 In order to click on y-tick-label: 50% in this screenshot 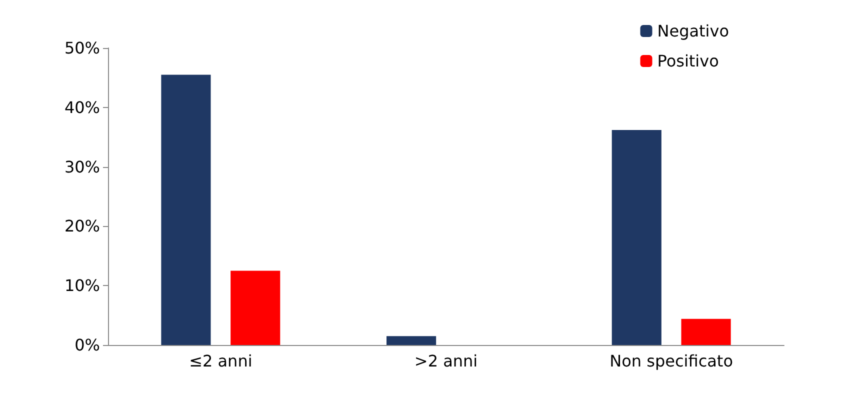, I will do `click(82, 48)`.